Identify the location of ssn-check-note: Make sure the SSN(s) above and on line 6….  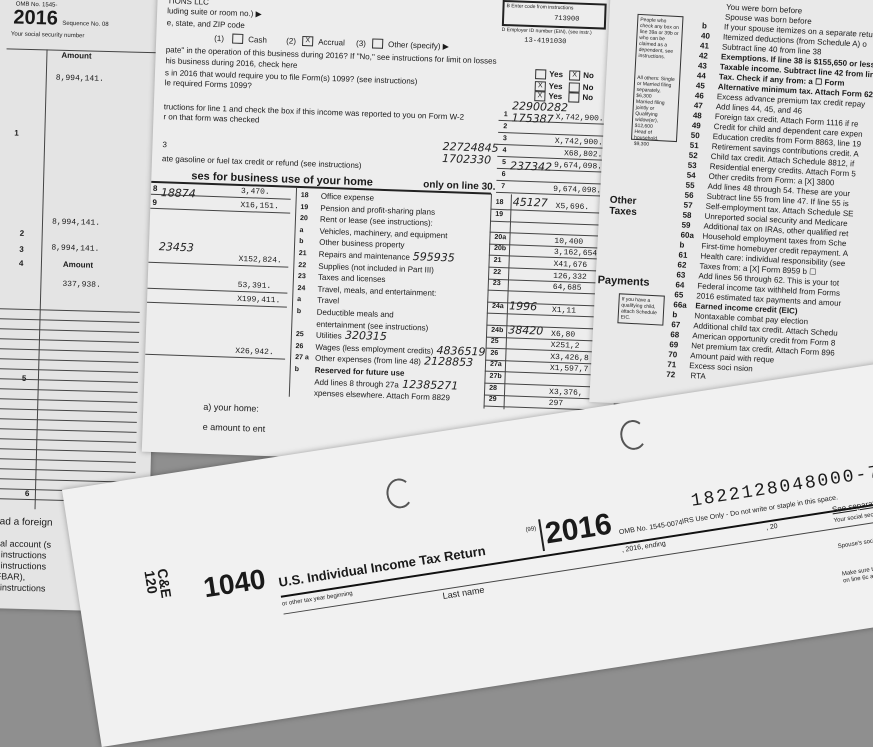
(857, 572).